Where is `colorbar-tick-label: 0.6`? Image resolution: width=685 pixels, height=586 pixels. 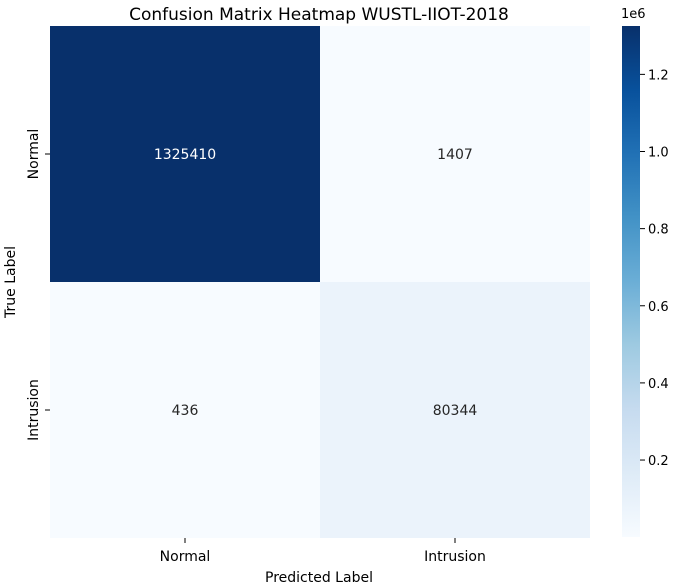
colorbar-tick-label: 0.6 is located at coordinates (658, 307).